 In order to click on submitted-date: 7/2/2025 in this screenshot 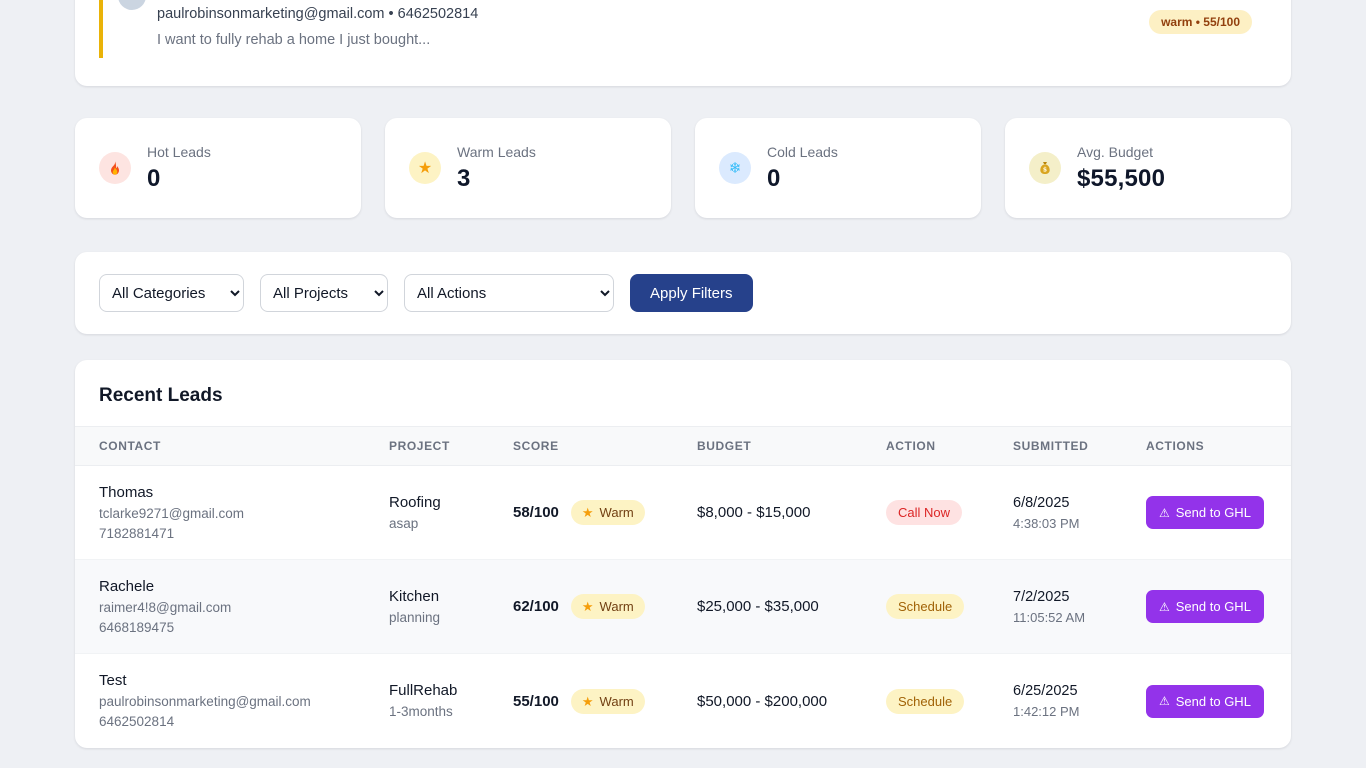, I will do `click(1041, 596)`.